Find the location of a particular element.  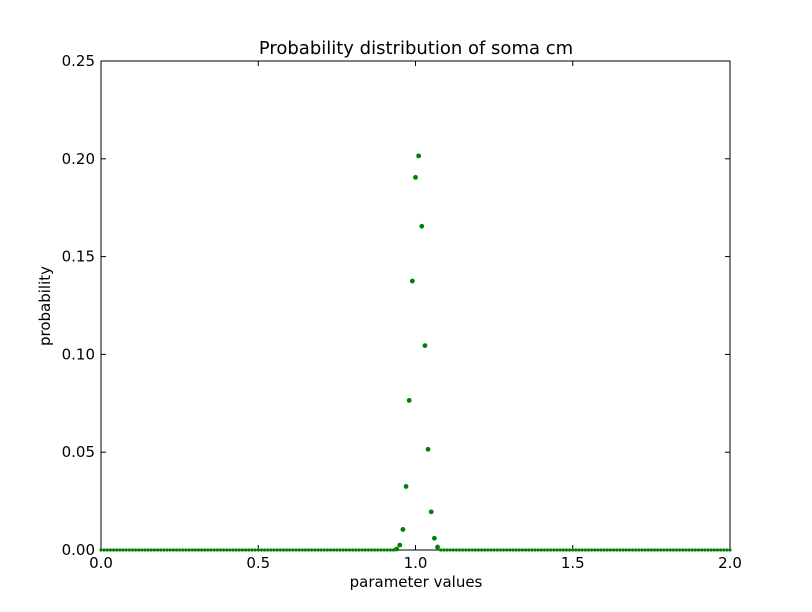

y-axis-label: probability is located at coordinates (45, 306).